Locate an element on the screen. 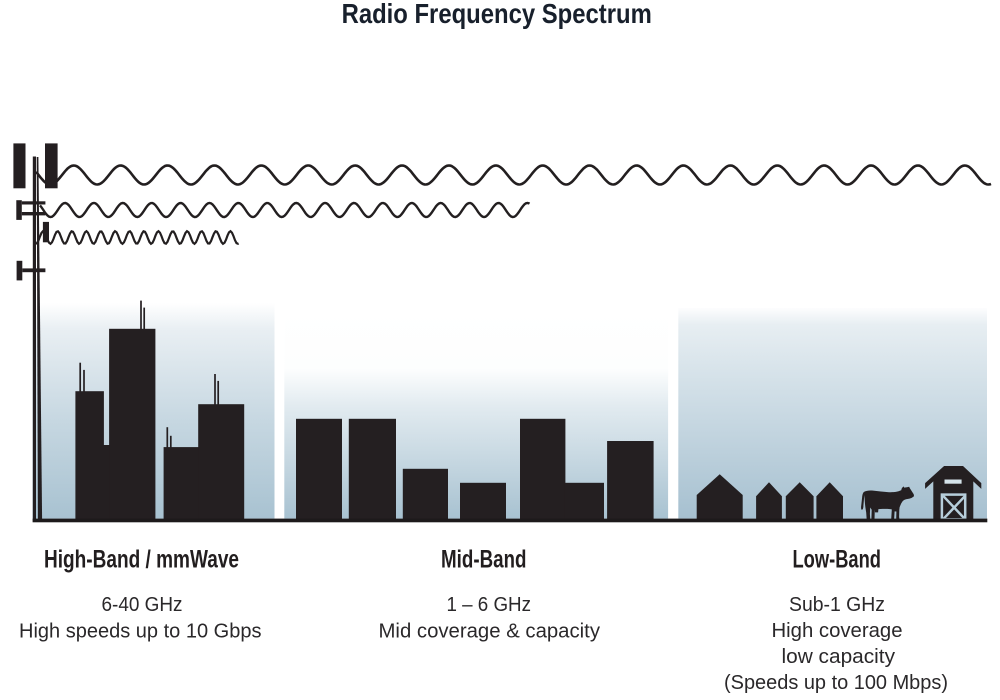 The image size is (1000, 700). svg-text: Mid coverage & capacity is located at coordinates (490, 632).